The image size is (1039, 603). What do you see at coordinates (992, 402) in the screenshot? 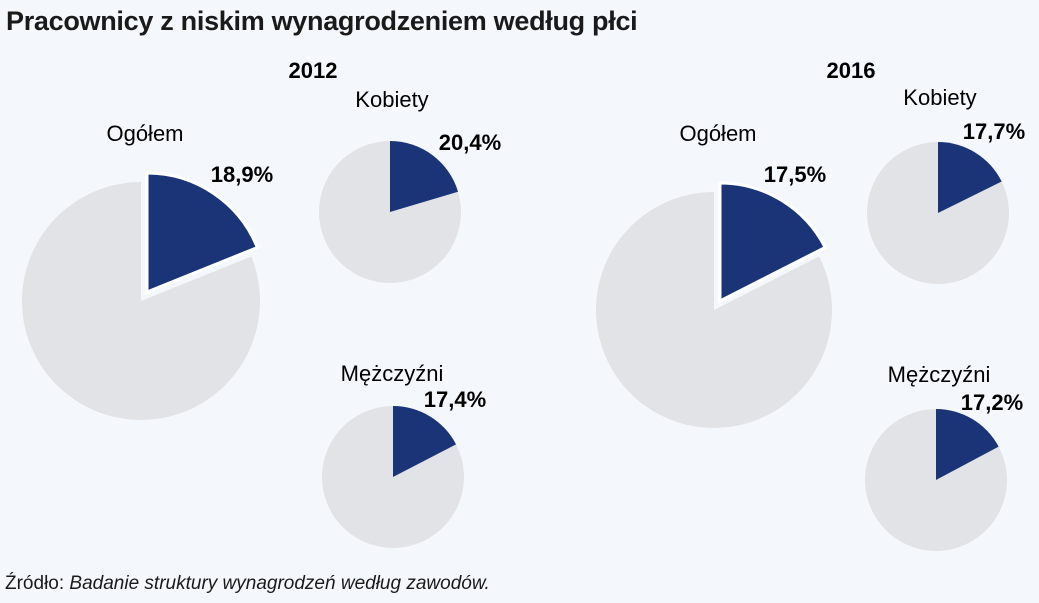
I see `pie-value-mezczyzni-2016: 17,2%` at bounding box center [992, 402].